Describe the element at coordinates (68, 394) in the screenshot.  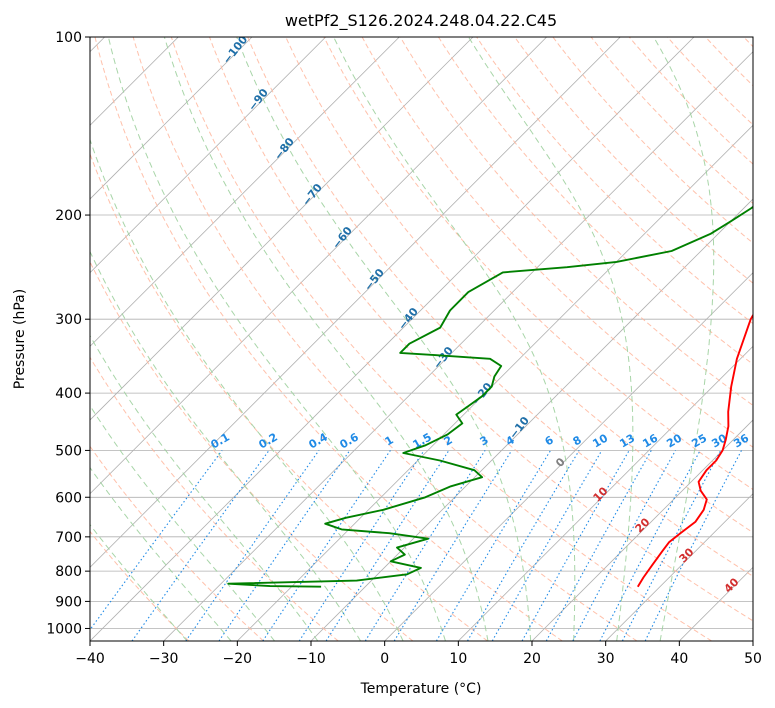
I see `y-tick-label: 400` at that location.